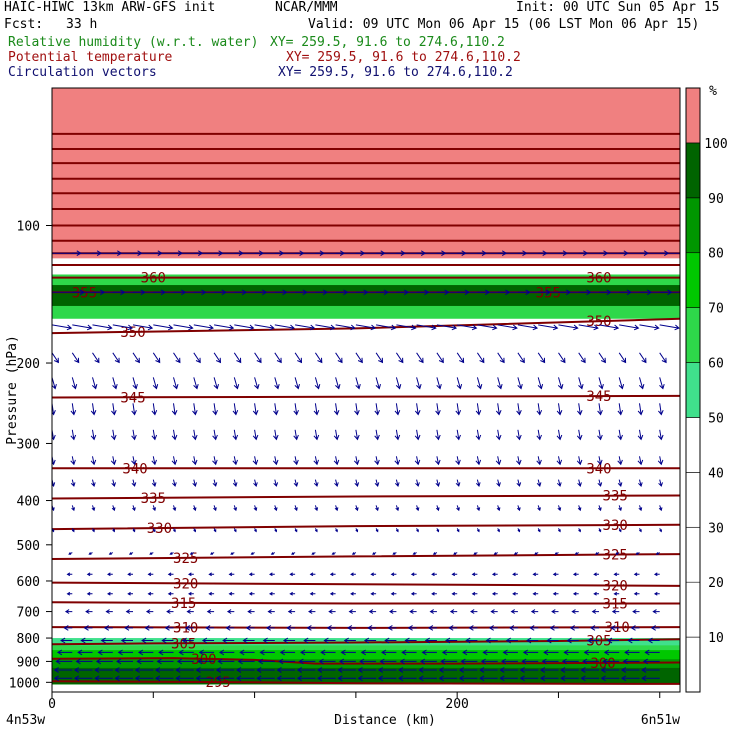 This screenshot has height=740, width=740. Describe the element at coordinates (598, 469) in the screenshot. I see `theta-label-340: 340` at that location.